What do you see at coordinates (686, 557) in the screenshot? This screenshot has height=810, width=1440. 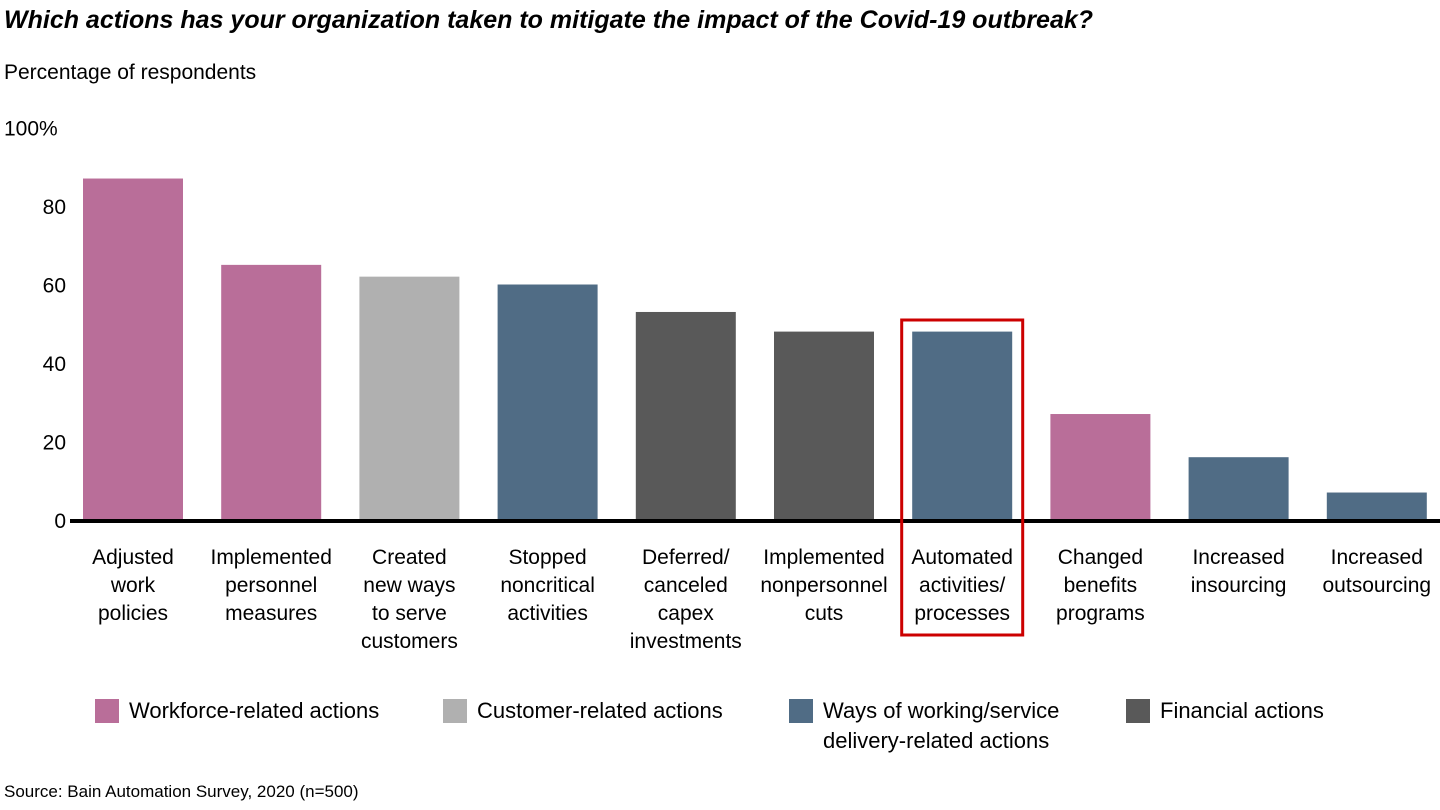 I see `x-tick-label: Deferred/` at bounding box center [686, 557].